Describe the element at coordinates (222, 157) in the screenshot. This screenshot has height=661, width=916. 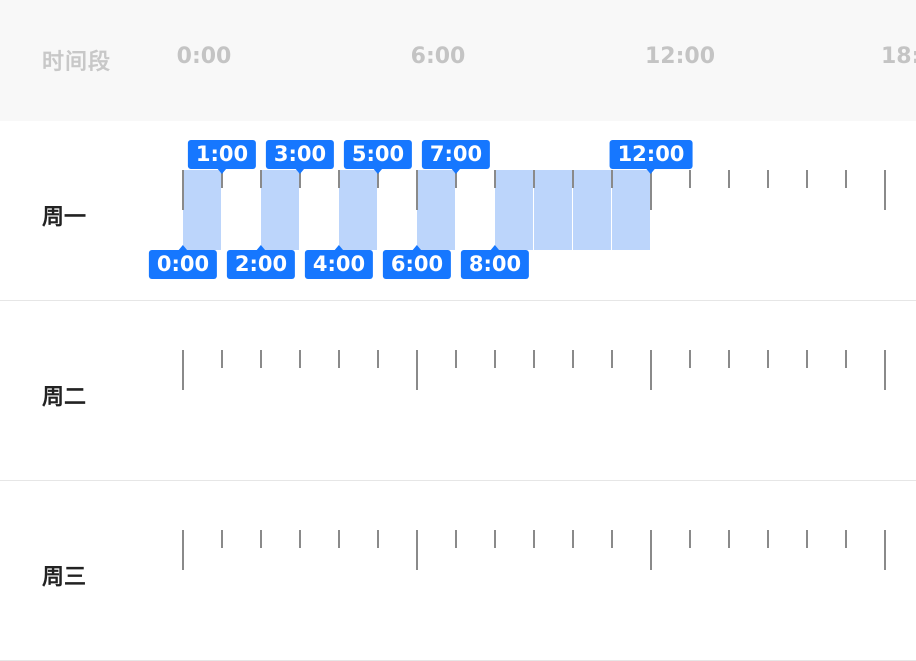
I see `slot-end-time-tag: 1:00` at that location.